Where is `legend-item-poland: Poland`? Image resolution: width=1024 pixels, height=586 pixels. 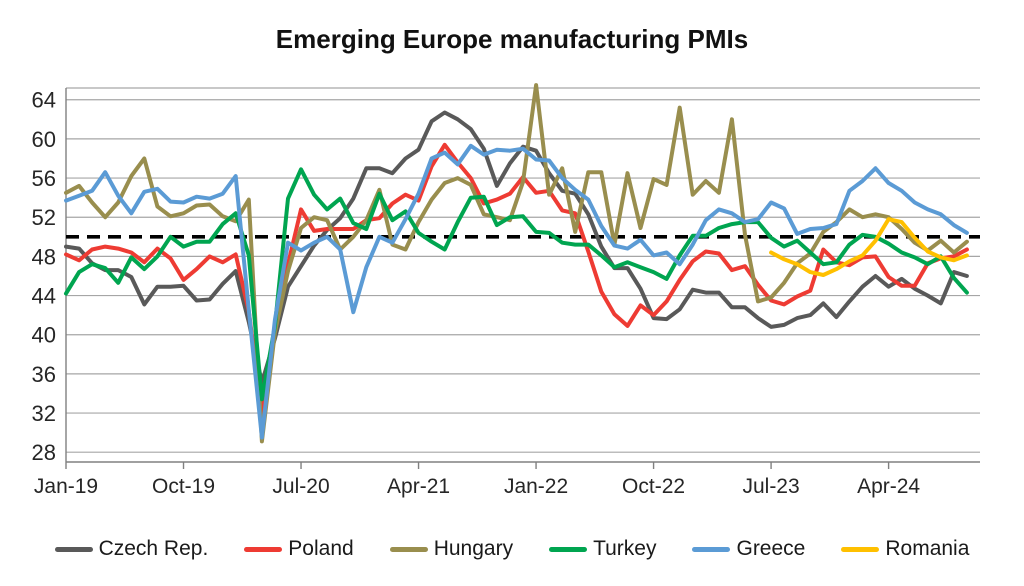 legend-item-poland: Poland is located at coordinates (299, 549).